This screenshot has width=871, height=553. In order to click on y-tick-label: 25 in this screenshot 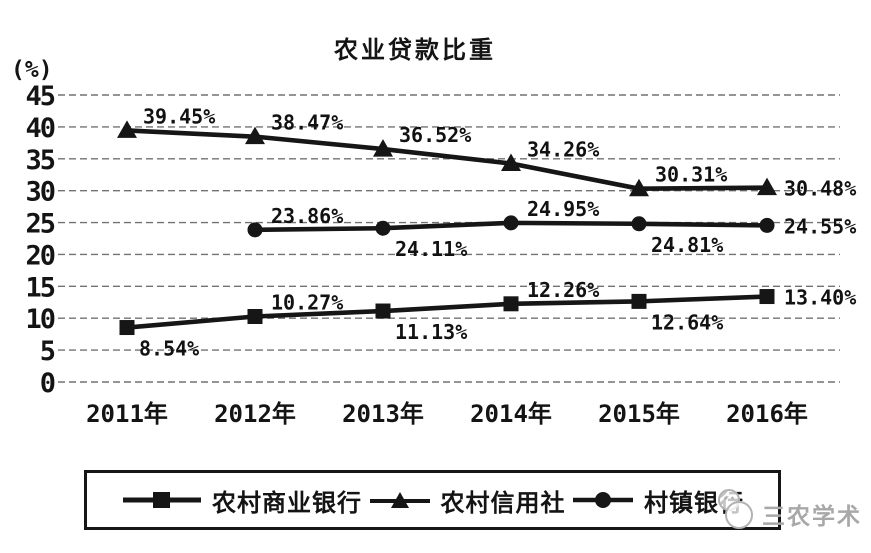, I will do `click(39, 224)`.